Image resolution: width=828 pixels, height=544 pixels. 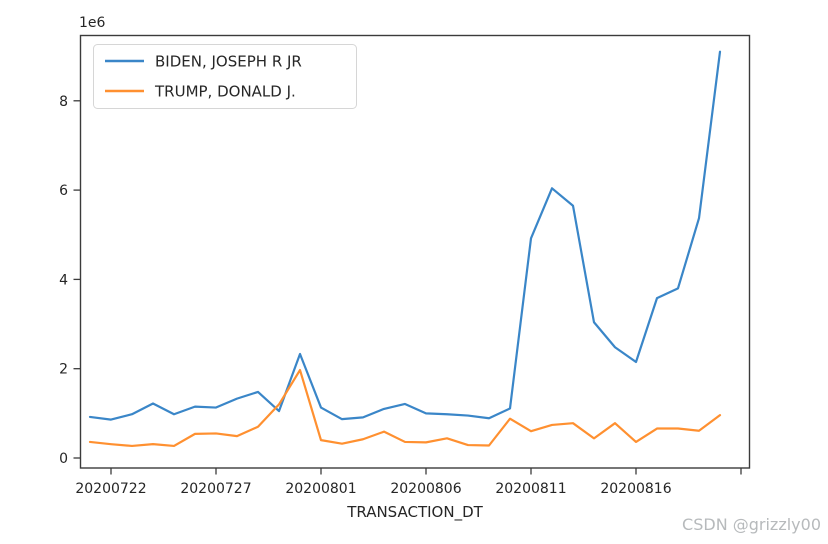 I want to click on legend-box, so click(x=225, y=76).